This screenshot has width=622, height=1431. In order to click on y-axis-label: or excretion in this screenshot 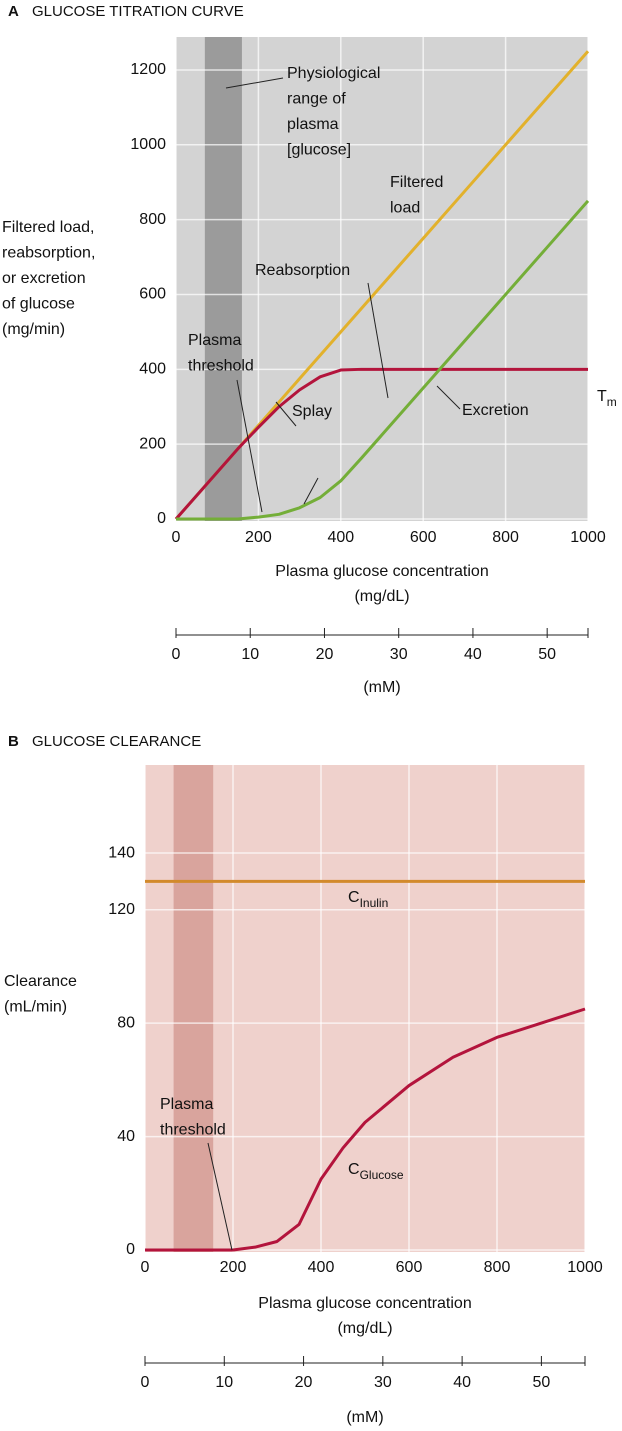, I will do `click(44, 278)`.